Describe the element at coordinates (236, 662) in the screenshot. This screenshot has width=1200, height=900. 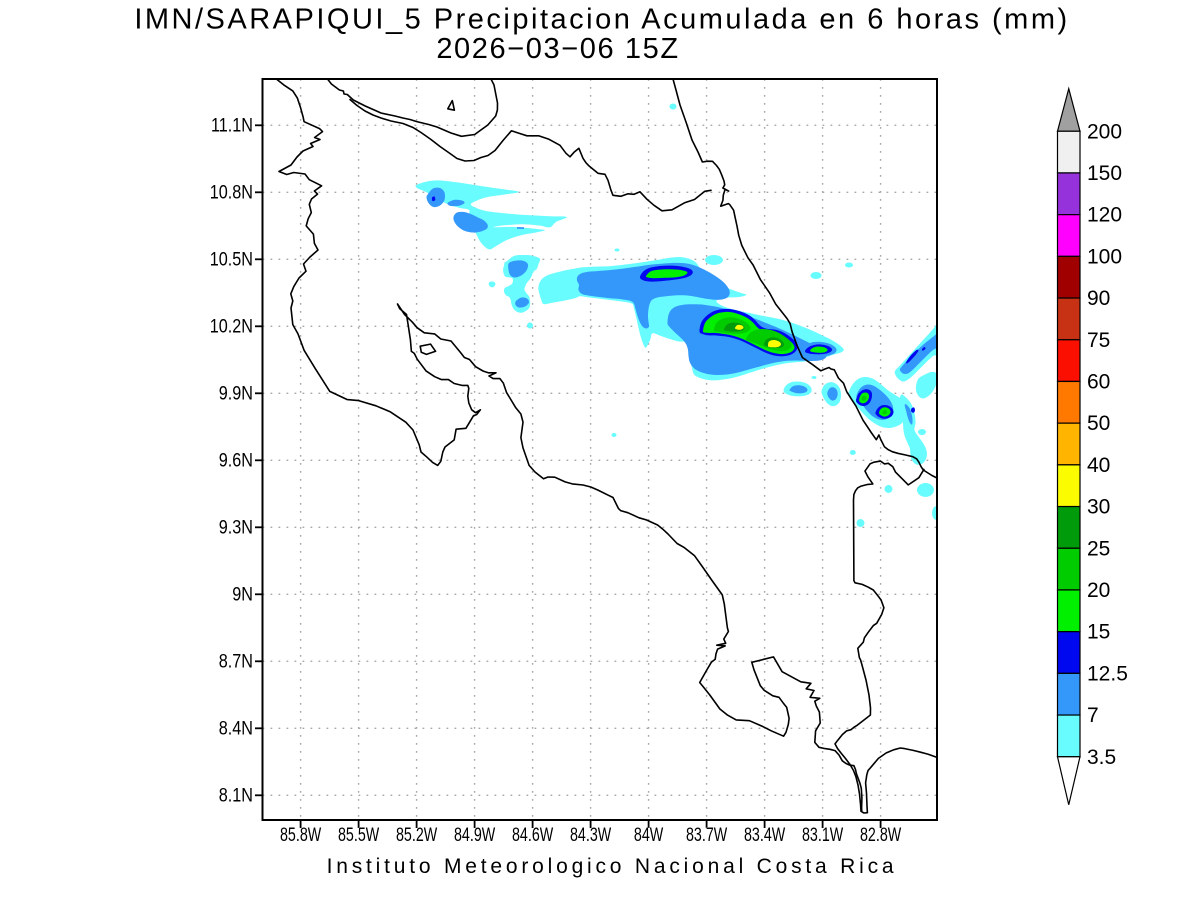
I see `svg-text: 8.7N` at that location.